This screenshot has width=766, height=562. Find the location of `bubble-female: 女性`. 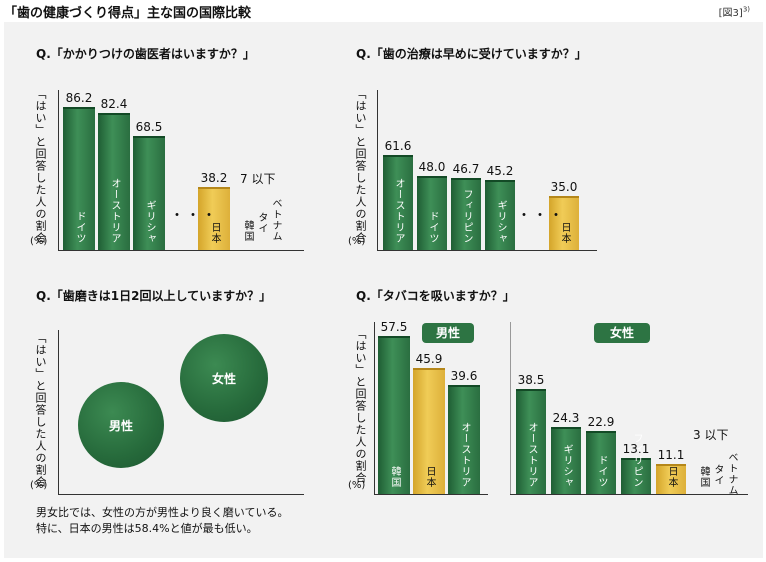

bubble-female: 女性 is located at coordinates (224, 378).